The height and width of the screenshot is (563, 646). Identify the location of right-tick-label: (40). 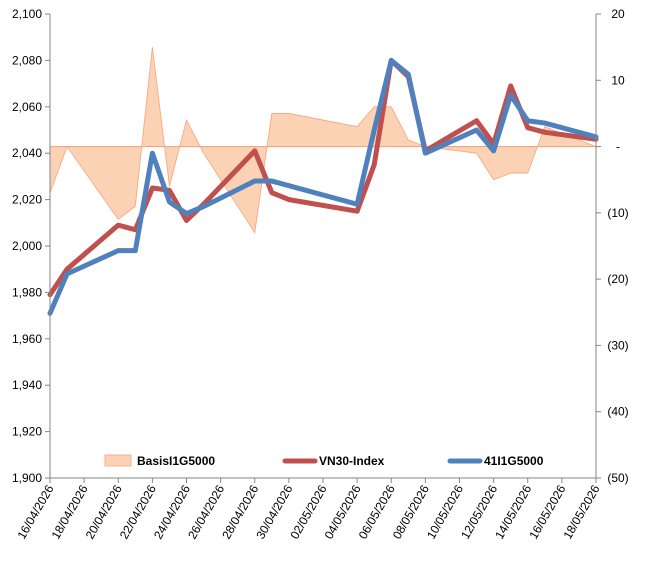
(617, 412).